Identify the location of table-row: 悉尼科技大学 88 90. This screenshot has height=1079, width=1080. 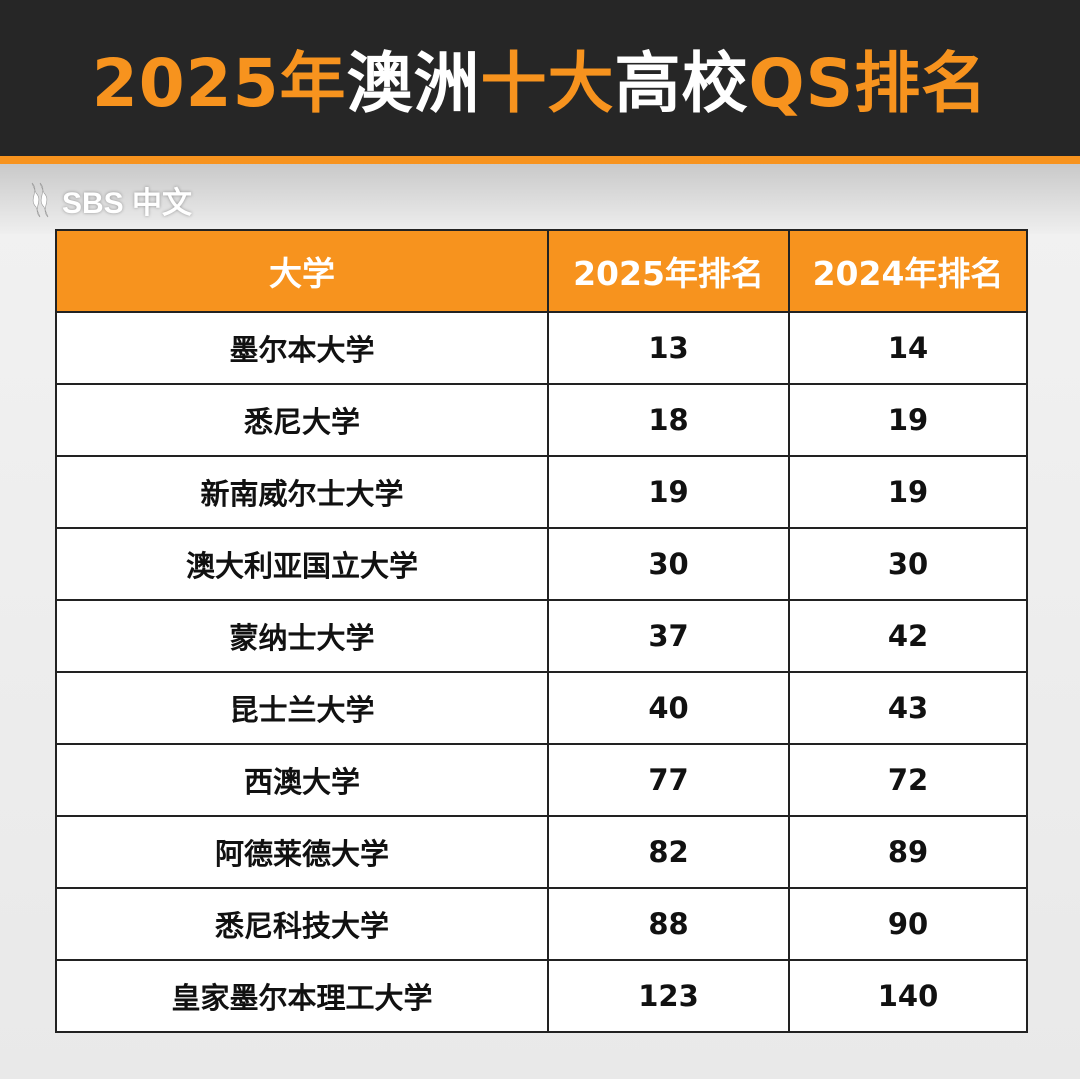
(541, 924).